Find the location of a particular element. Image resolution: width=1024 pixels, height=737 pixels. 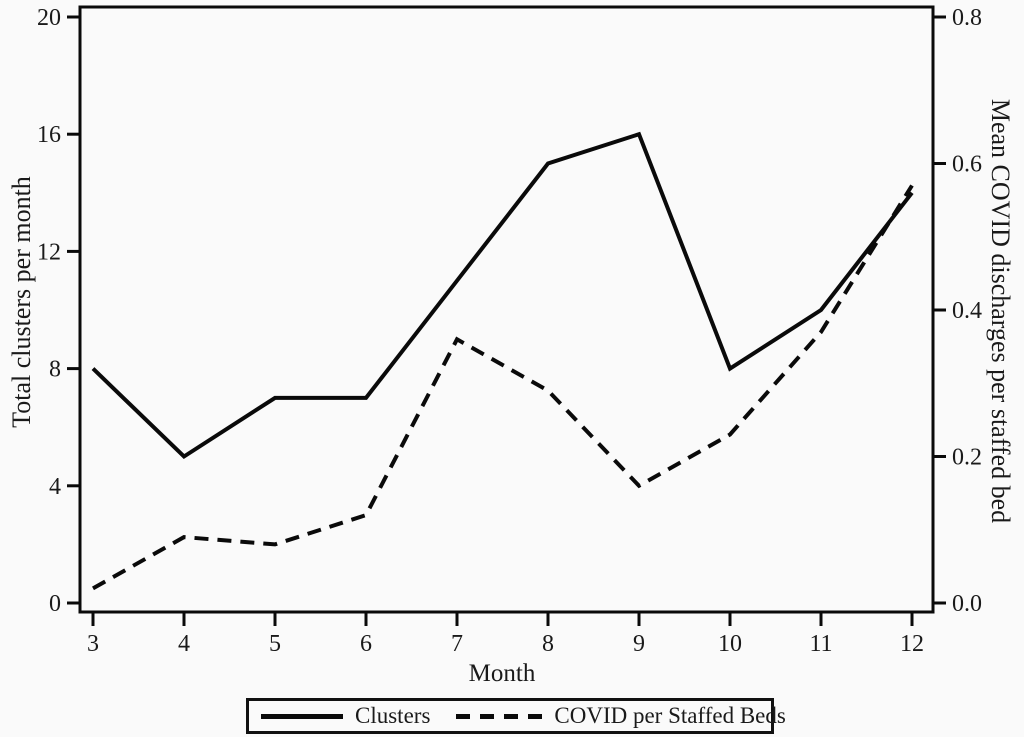

left-tick-label: 12 is located at coordinates (49, 252).